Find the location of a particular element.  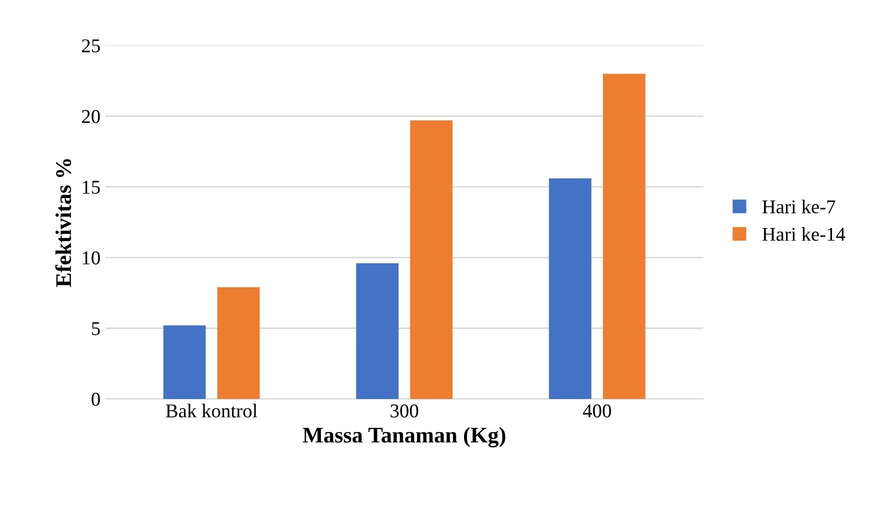

y-axis-title: Efektivitas % is located at coordinates (63, 223).